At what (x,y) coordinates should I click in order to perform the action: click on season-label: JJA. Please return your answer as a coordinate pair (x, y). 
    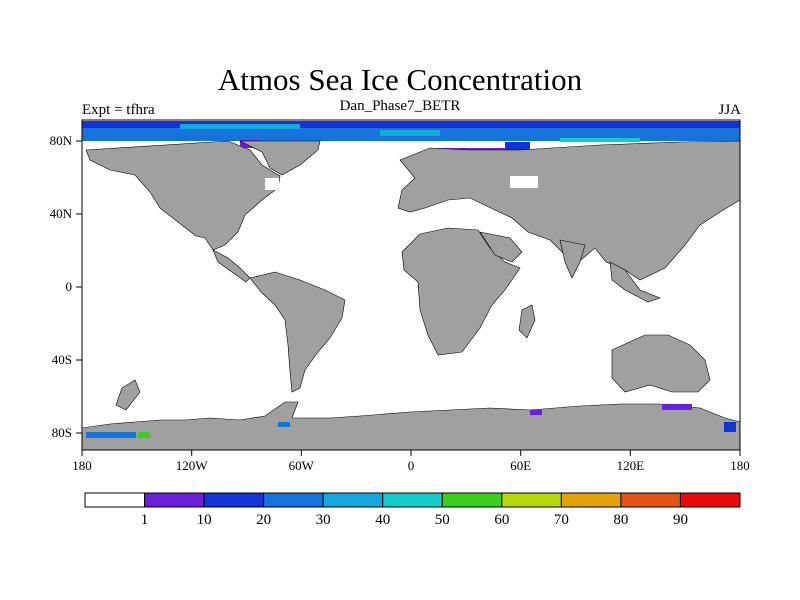
    Looking at the image, I should click on (729, 110).